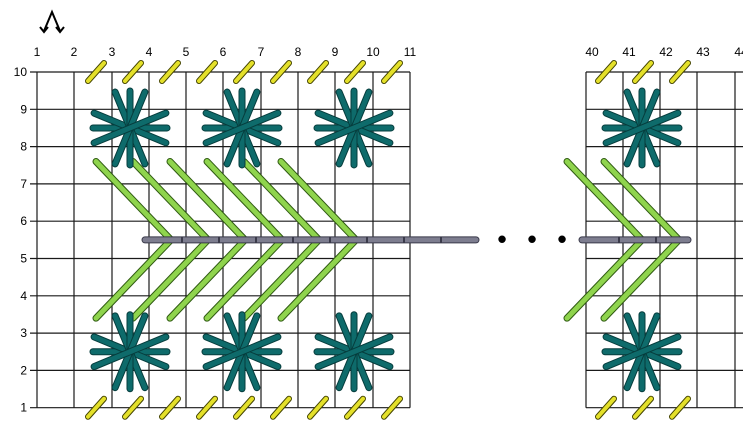  Describe the element at coordinates (23, 221) in the screenshot. I see `row-label: 6` at that location.